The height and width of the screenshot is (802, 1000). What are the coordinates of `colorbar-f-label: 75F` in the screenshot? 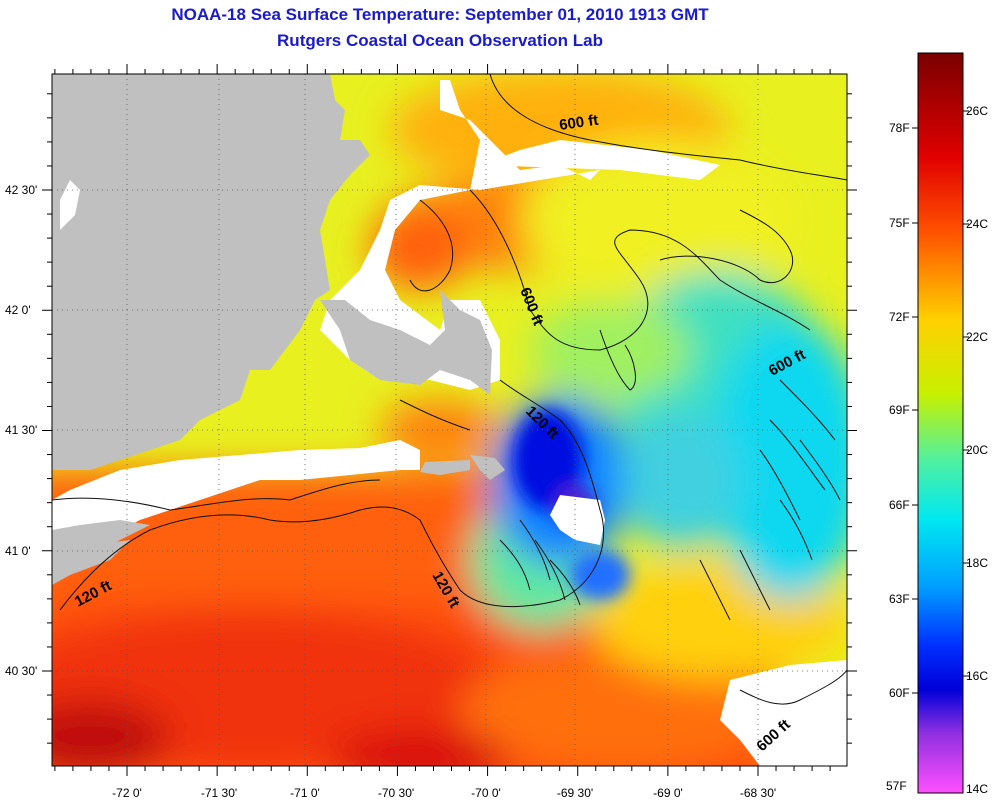 It's located at (899, 223).